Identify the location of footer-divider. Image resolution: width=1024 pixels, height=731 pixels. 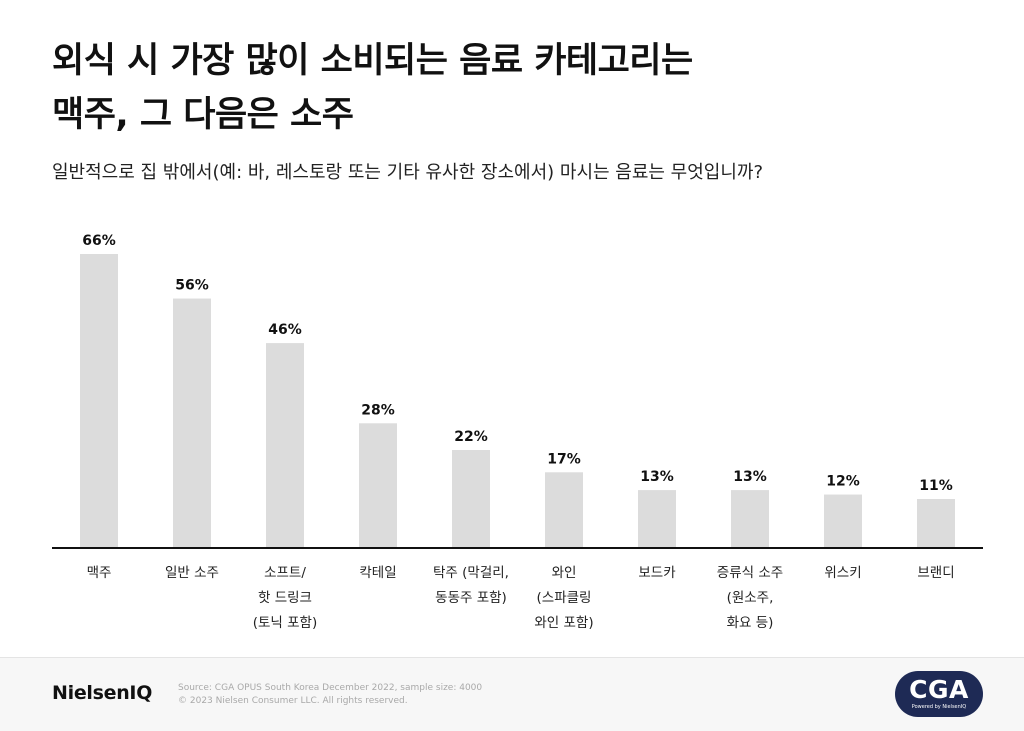
(512, 657).